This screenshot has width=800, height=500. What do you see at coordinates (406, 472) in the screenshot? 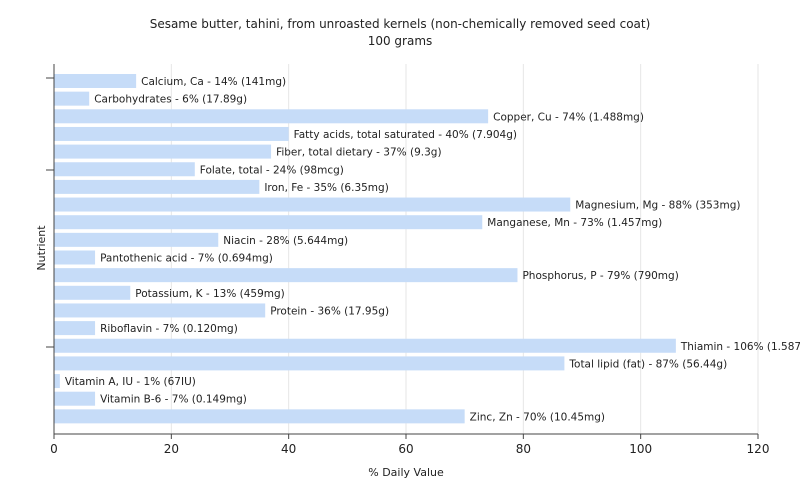
I see `x-axis-title: % Daily Value` at bounding box center [406, 472].